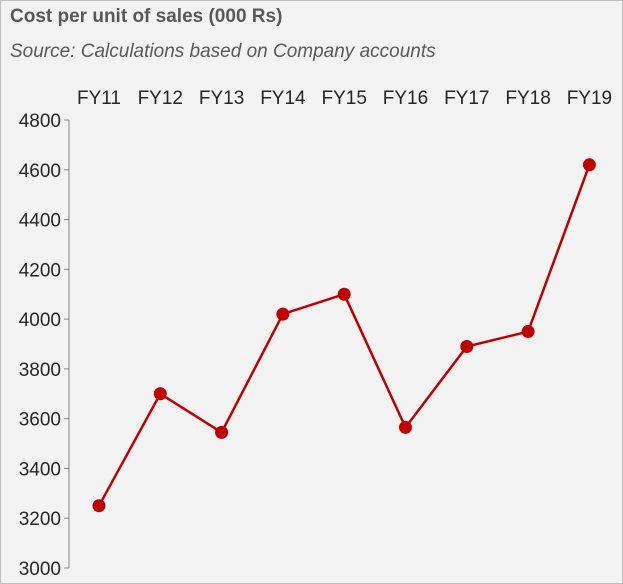 The width and height of the screenshot is (623, 584). I want to click on x-category-label: FY19, so click(589, 98).